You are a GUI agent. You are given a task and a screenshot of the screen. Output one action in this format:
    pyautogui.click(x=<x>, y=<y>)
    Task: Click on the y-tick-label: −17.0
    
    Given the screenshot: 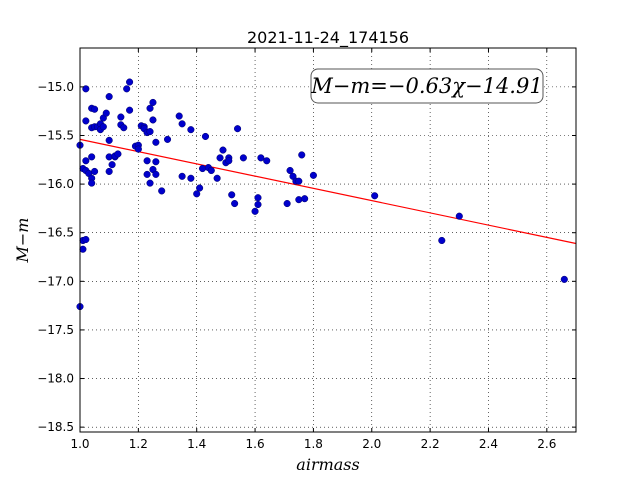 What is the action you would take?
    pyautogui.click(x=55, y=281)
    